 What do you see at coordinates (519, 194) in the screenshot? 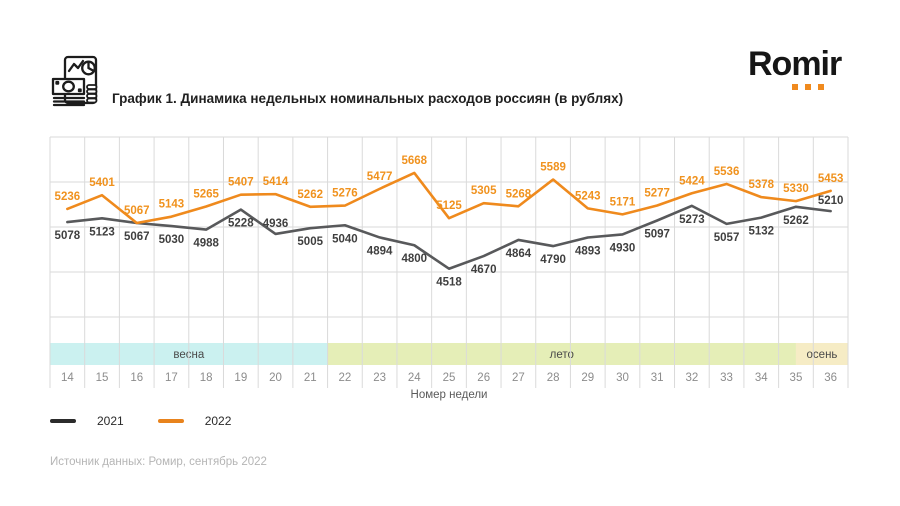
I see `svg-text: 5268` at bounding box center [519, 194].